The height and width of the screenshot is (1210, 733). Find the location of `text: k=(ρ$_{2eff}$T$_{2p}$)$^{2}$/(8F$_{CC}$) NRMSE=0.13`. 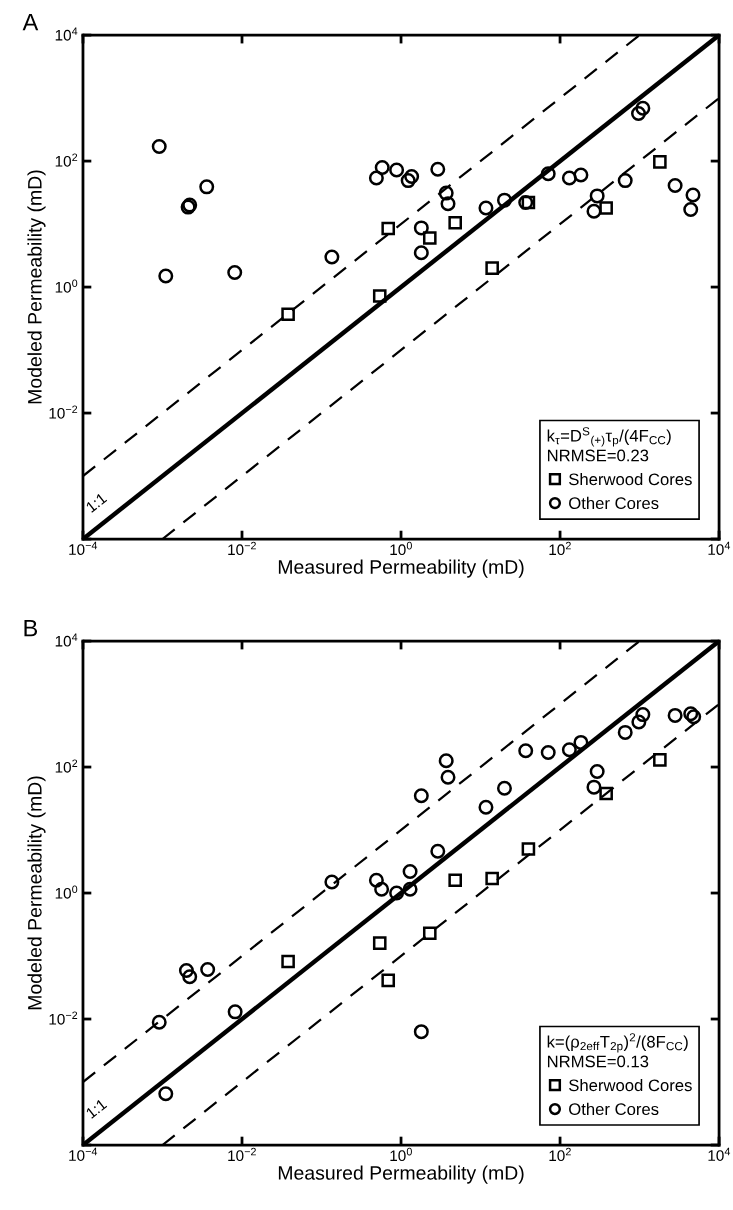

text: k=(ρ$_{2eff}$T$_{2p}$)$^{2}$/(8F$_{CC}$) NRMSE=0.13 is located at coordinates (617, 1050).